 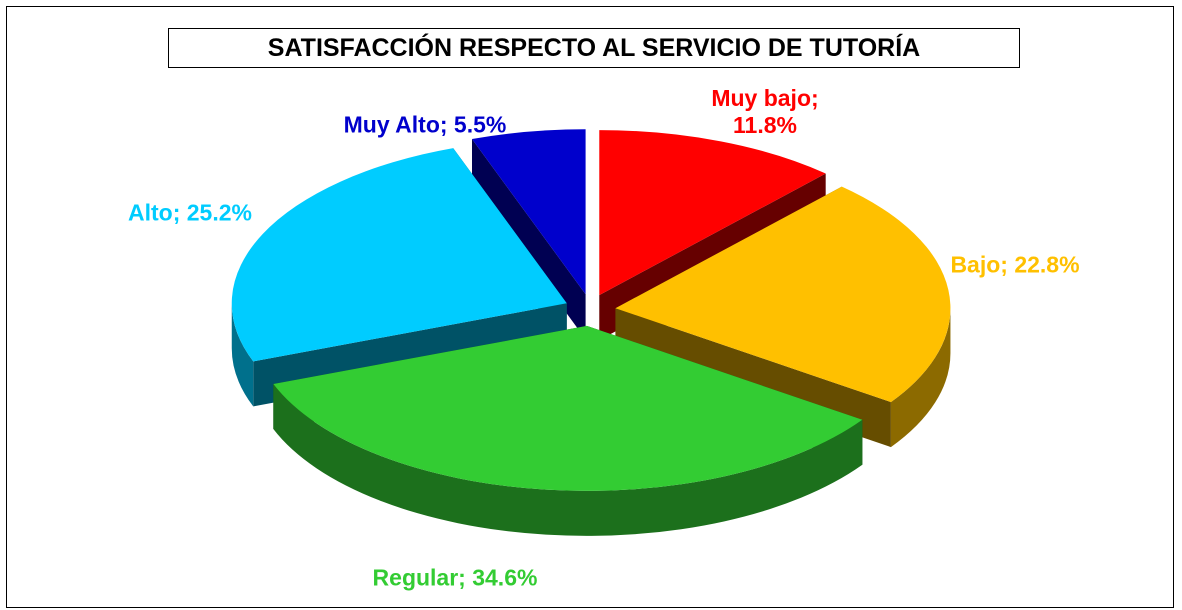 I want to click on data-label: Alto; 25.2%, so click(x=190, y=212).